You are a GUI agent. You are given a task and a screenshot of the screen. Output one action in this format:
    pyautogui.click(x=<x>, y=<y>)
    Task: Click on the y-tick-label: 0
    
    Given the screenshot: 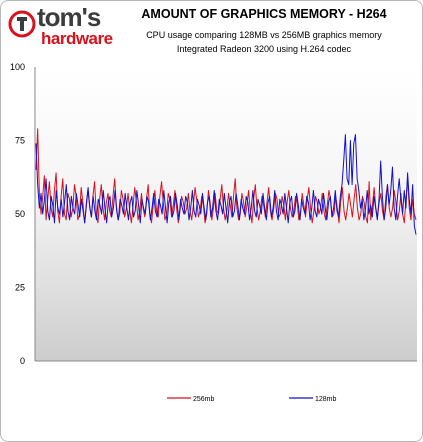 What is the action you would take?
    pyautogui.click(x=22, y=361)
    